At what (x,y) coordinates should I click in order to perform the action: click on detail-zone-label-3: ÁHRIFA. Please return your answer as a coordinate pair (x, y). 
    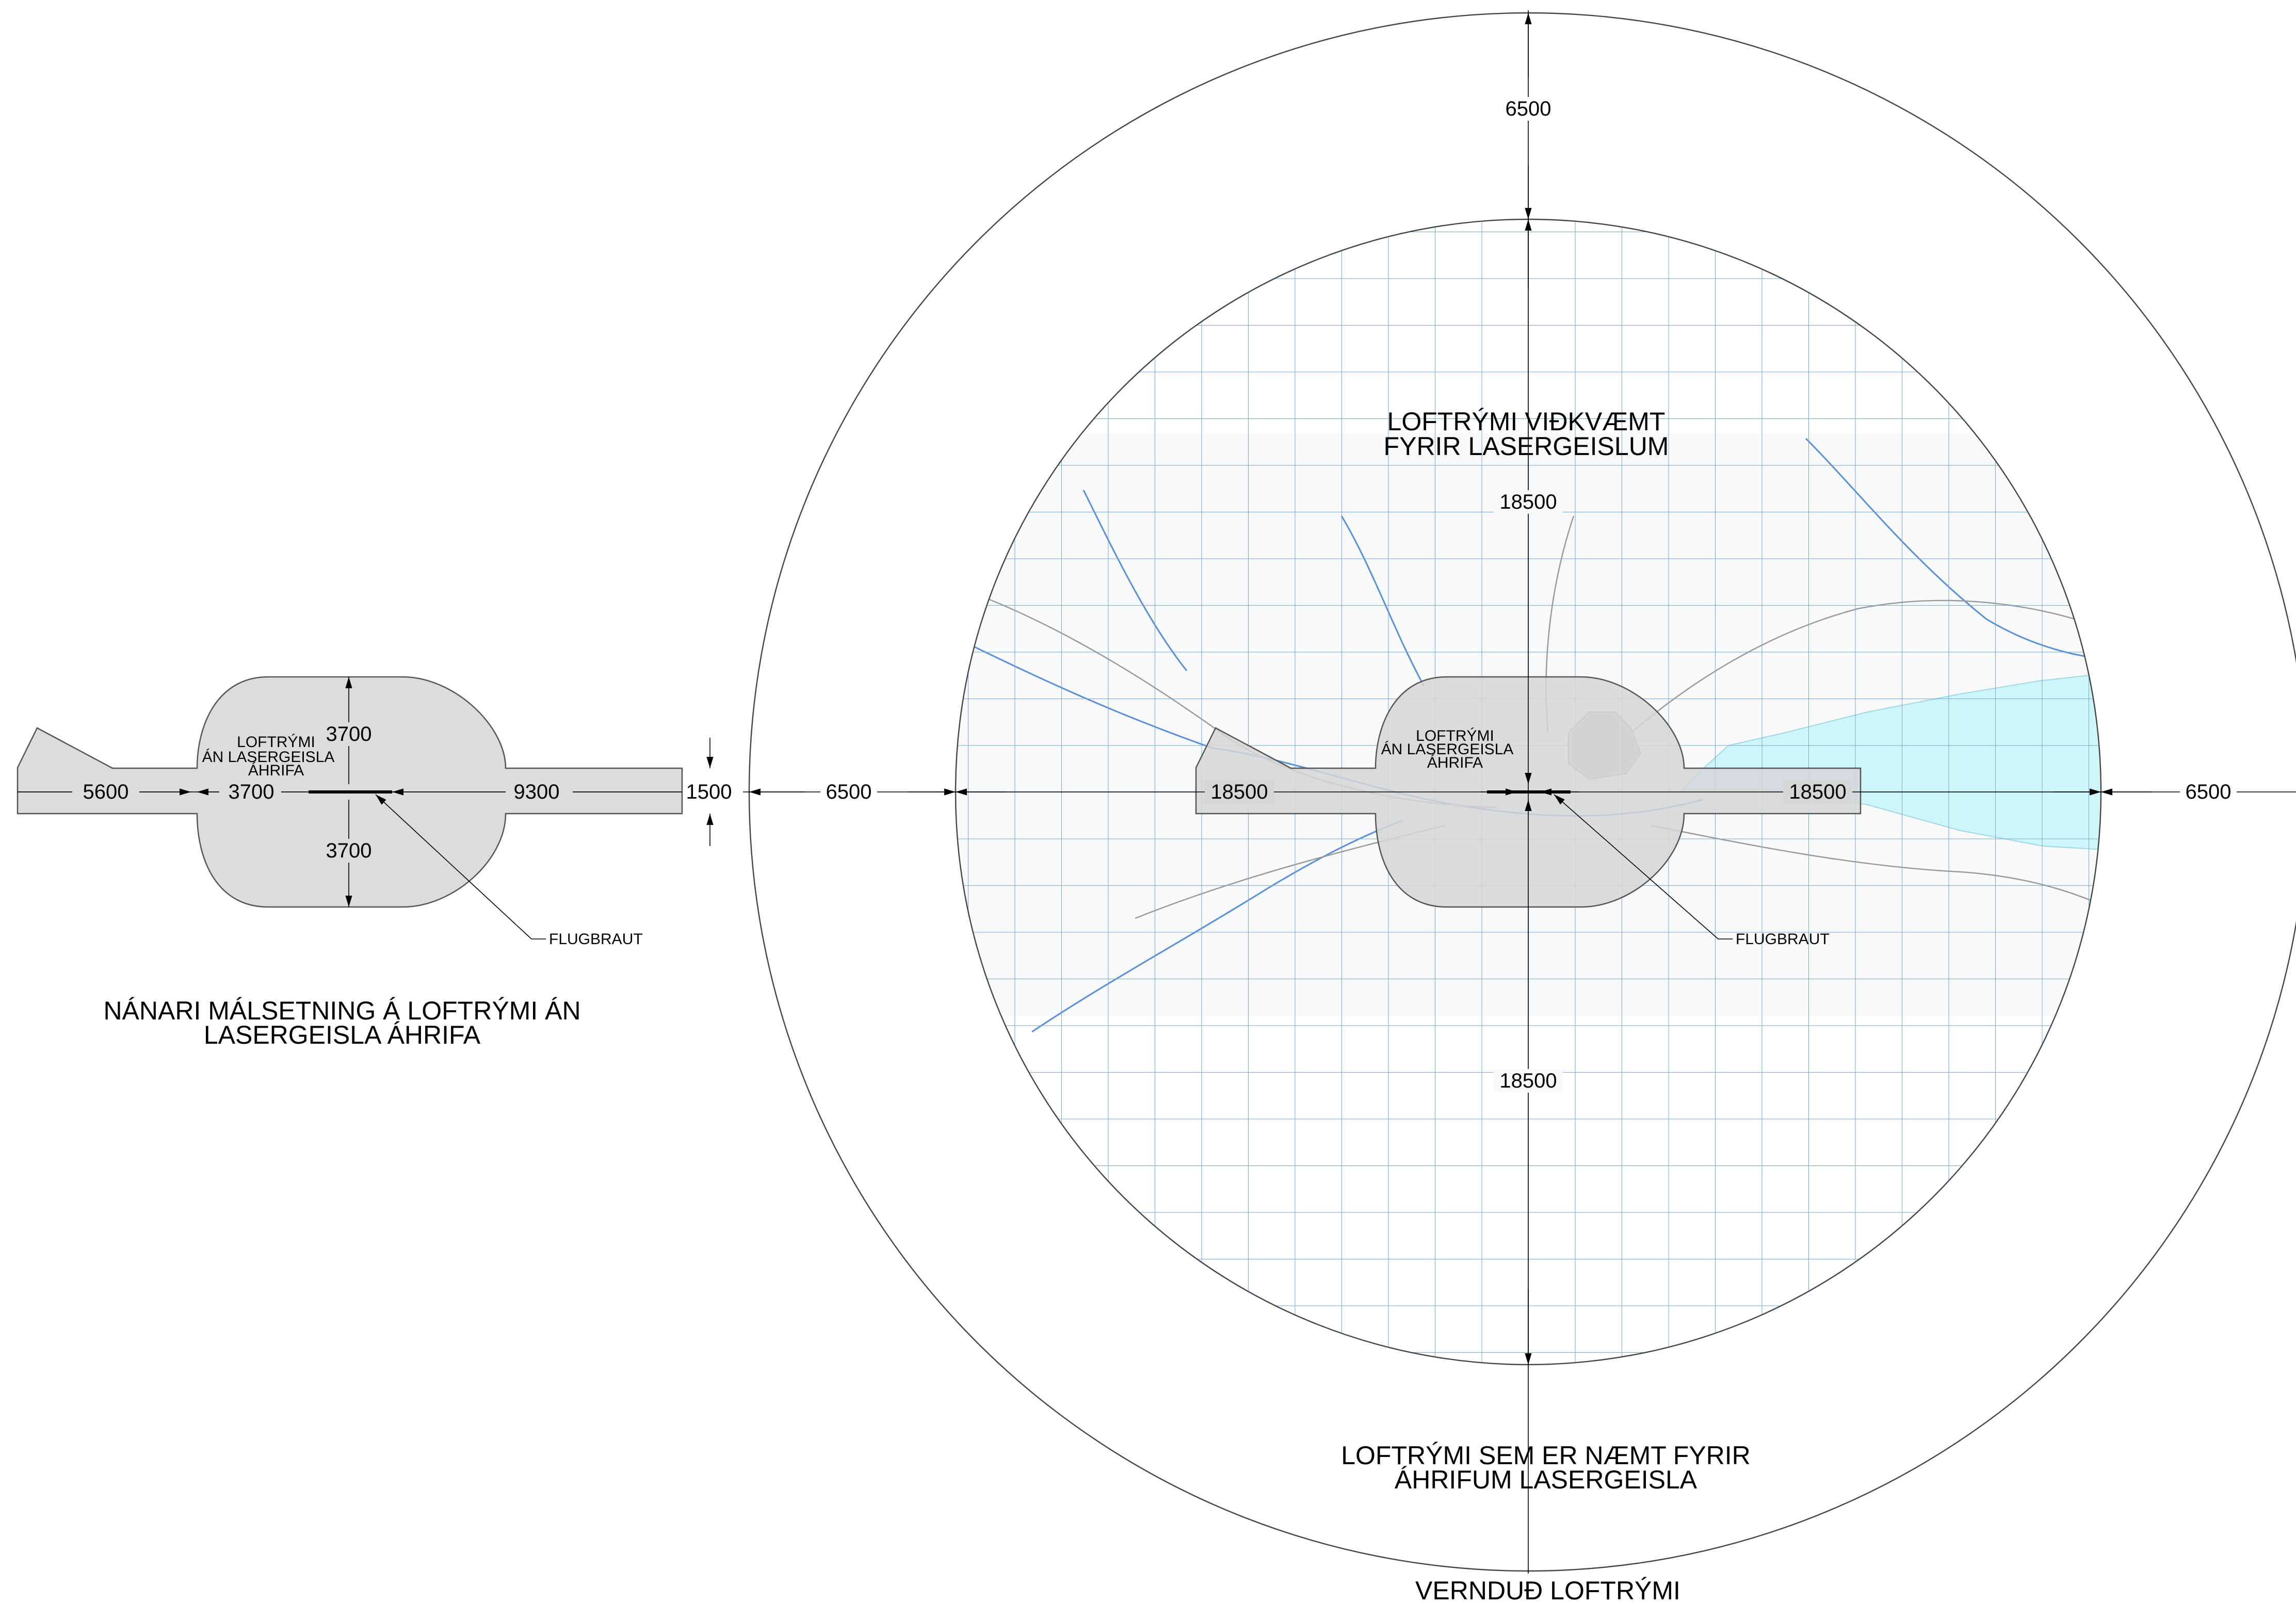
    Looking at the image, I should click on (276, 770).